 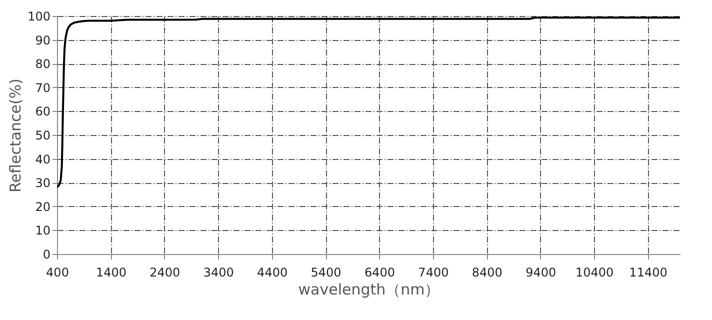 I want to click on x-axis-title: wavelength（nm）, so click(x=369, y=289).